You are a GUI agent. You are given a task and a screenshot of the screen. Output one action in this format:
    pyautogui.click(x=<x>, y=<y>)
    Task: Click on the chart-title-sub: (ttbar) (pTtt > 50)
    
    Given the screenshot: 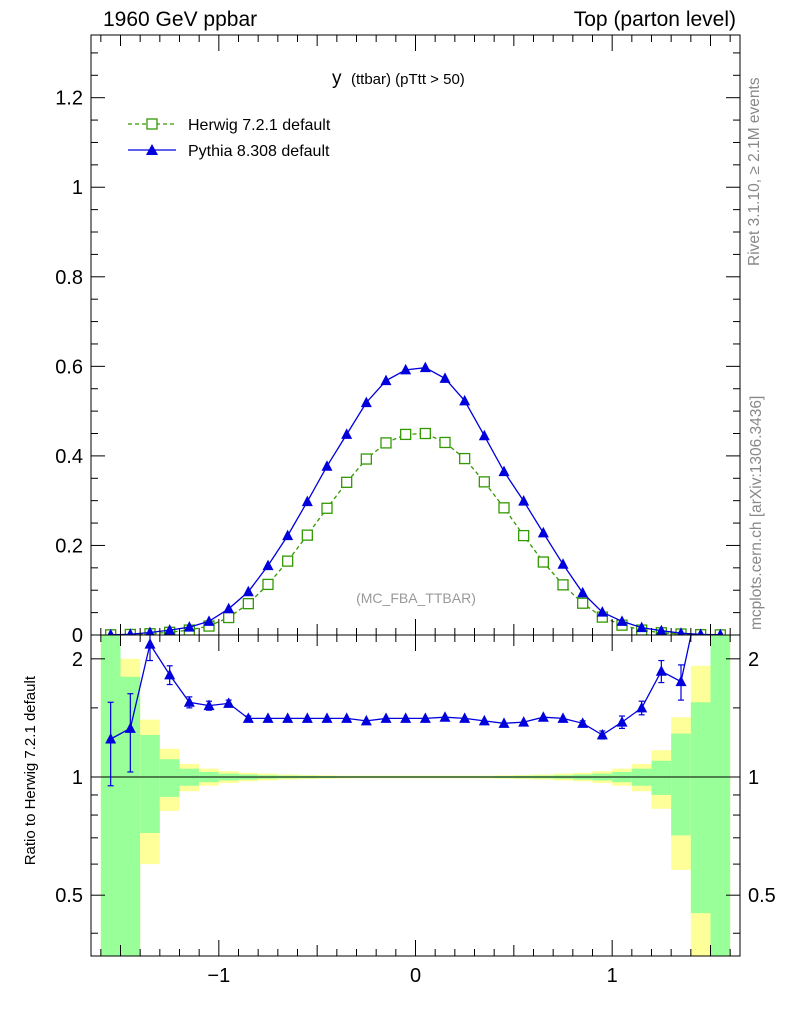 What is the action you would take?
    pyautogui.click(x=408, y=79)
    